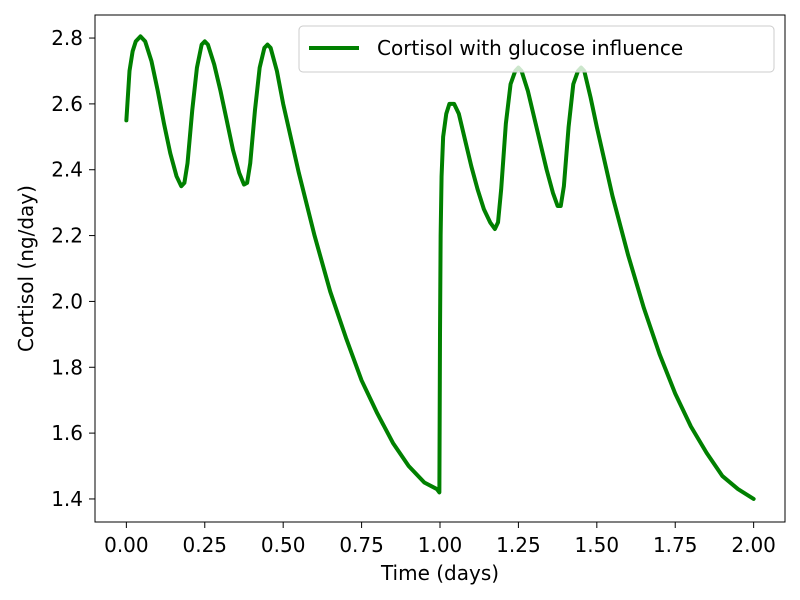  What do you see at coordinates (530, 48) in the screenshot?
I see `legend-entry-label: Cortisol with glucose influence` at bounding box center [530, 48].